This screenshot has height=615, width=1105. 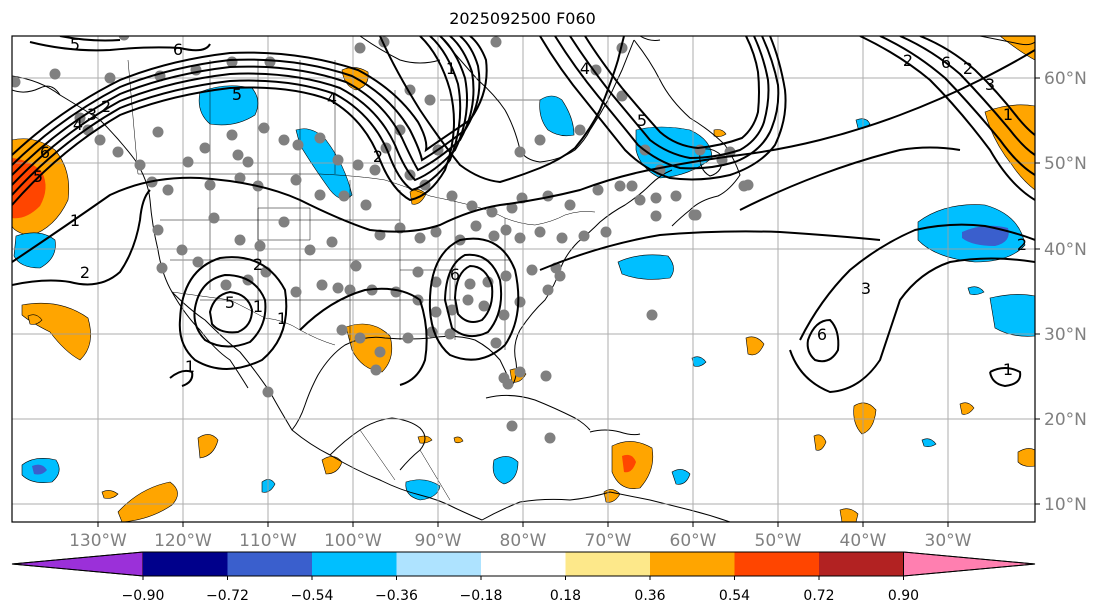 What do you see at coordinates (332, 465) in the screenshot?
I see `shade-orange-mexico` at bounding box center [332, 465].